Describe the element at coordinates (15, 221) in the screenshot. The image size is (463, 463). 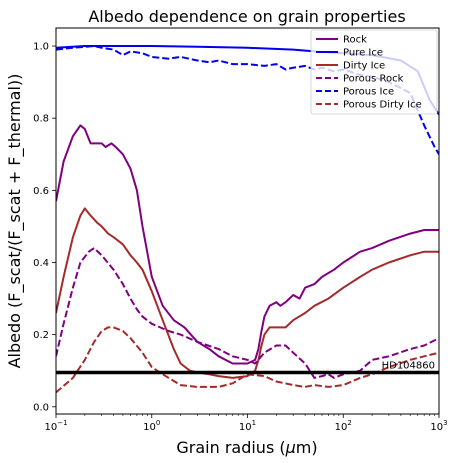
I see `y-axis-title: Albedo (F_scat/(F_scat + F_thermal))` at that location.